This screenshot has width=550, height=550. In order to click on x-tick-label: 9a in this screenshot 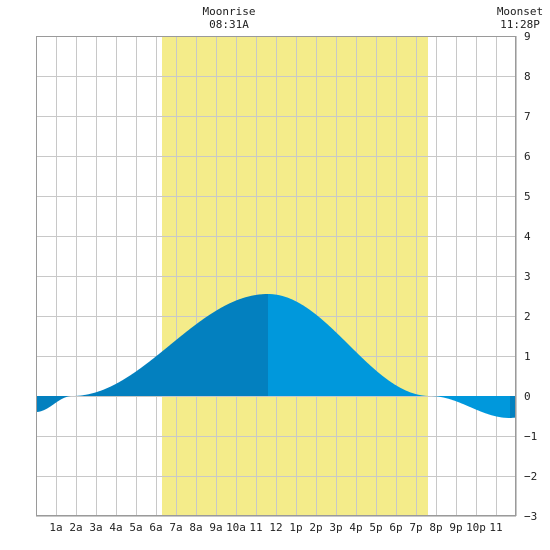, I will do `click(215, 527)`.